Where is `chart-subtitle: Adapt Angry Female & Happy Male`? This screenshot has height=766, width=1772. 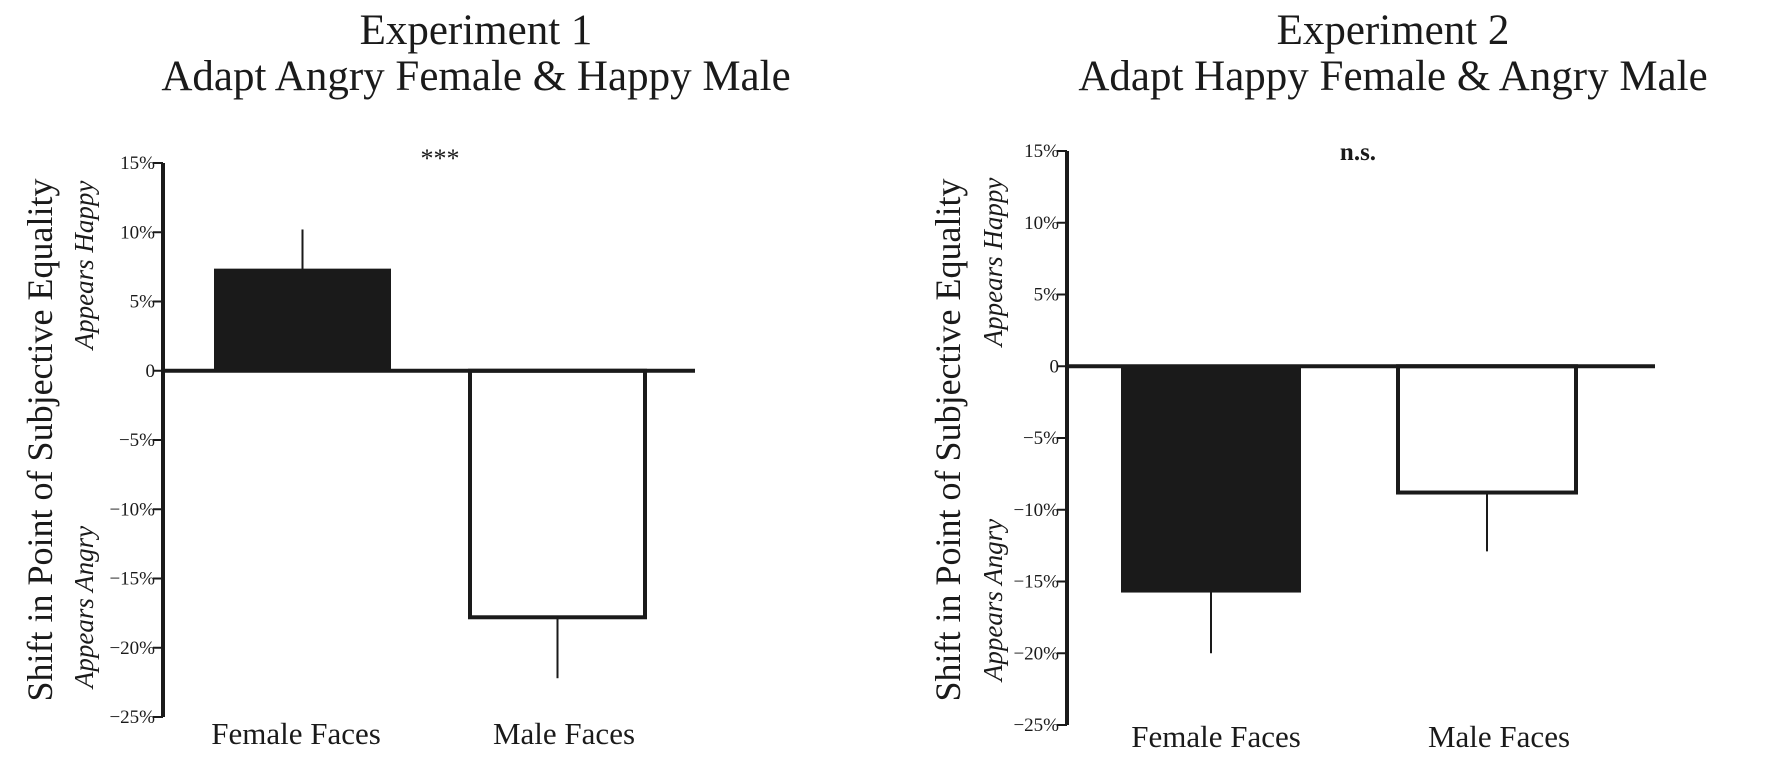
chart-subtitle: Adapt Angry Female & Happy Male is located at coordinates (475, 76).